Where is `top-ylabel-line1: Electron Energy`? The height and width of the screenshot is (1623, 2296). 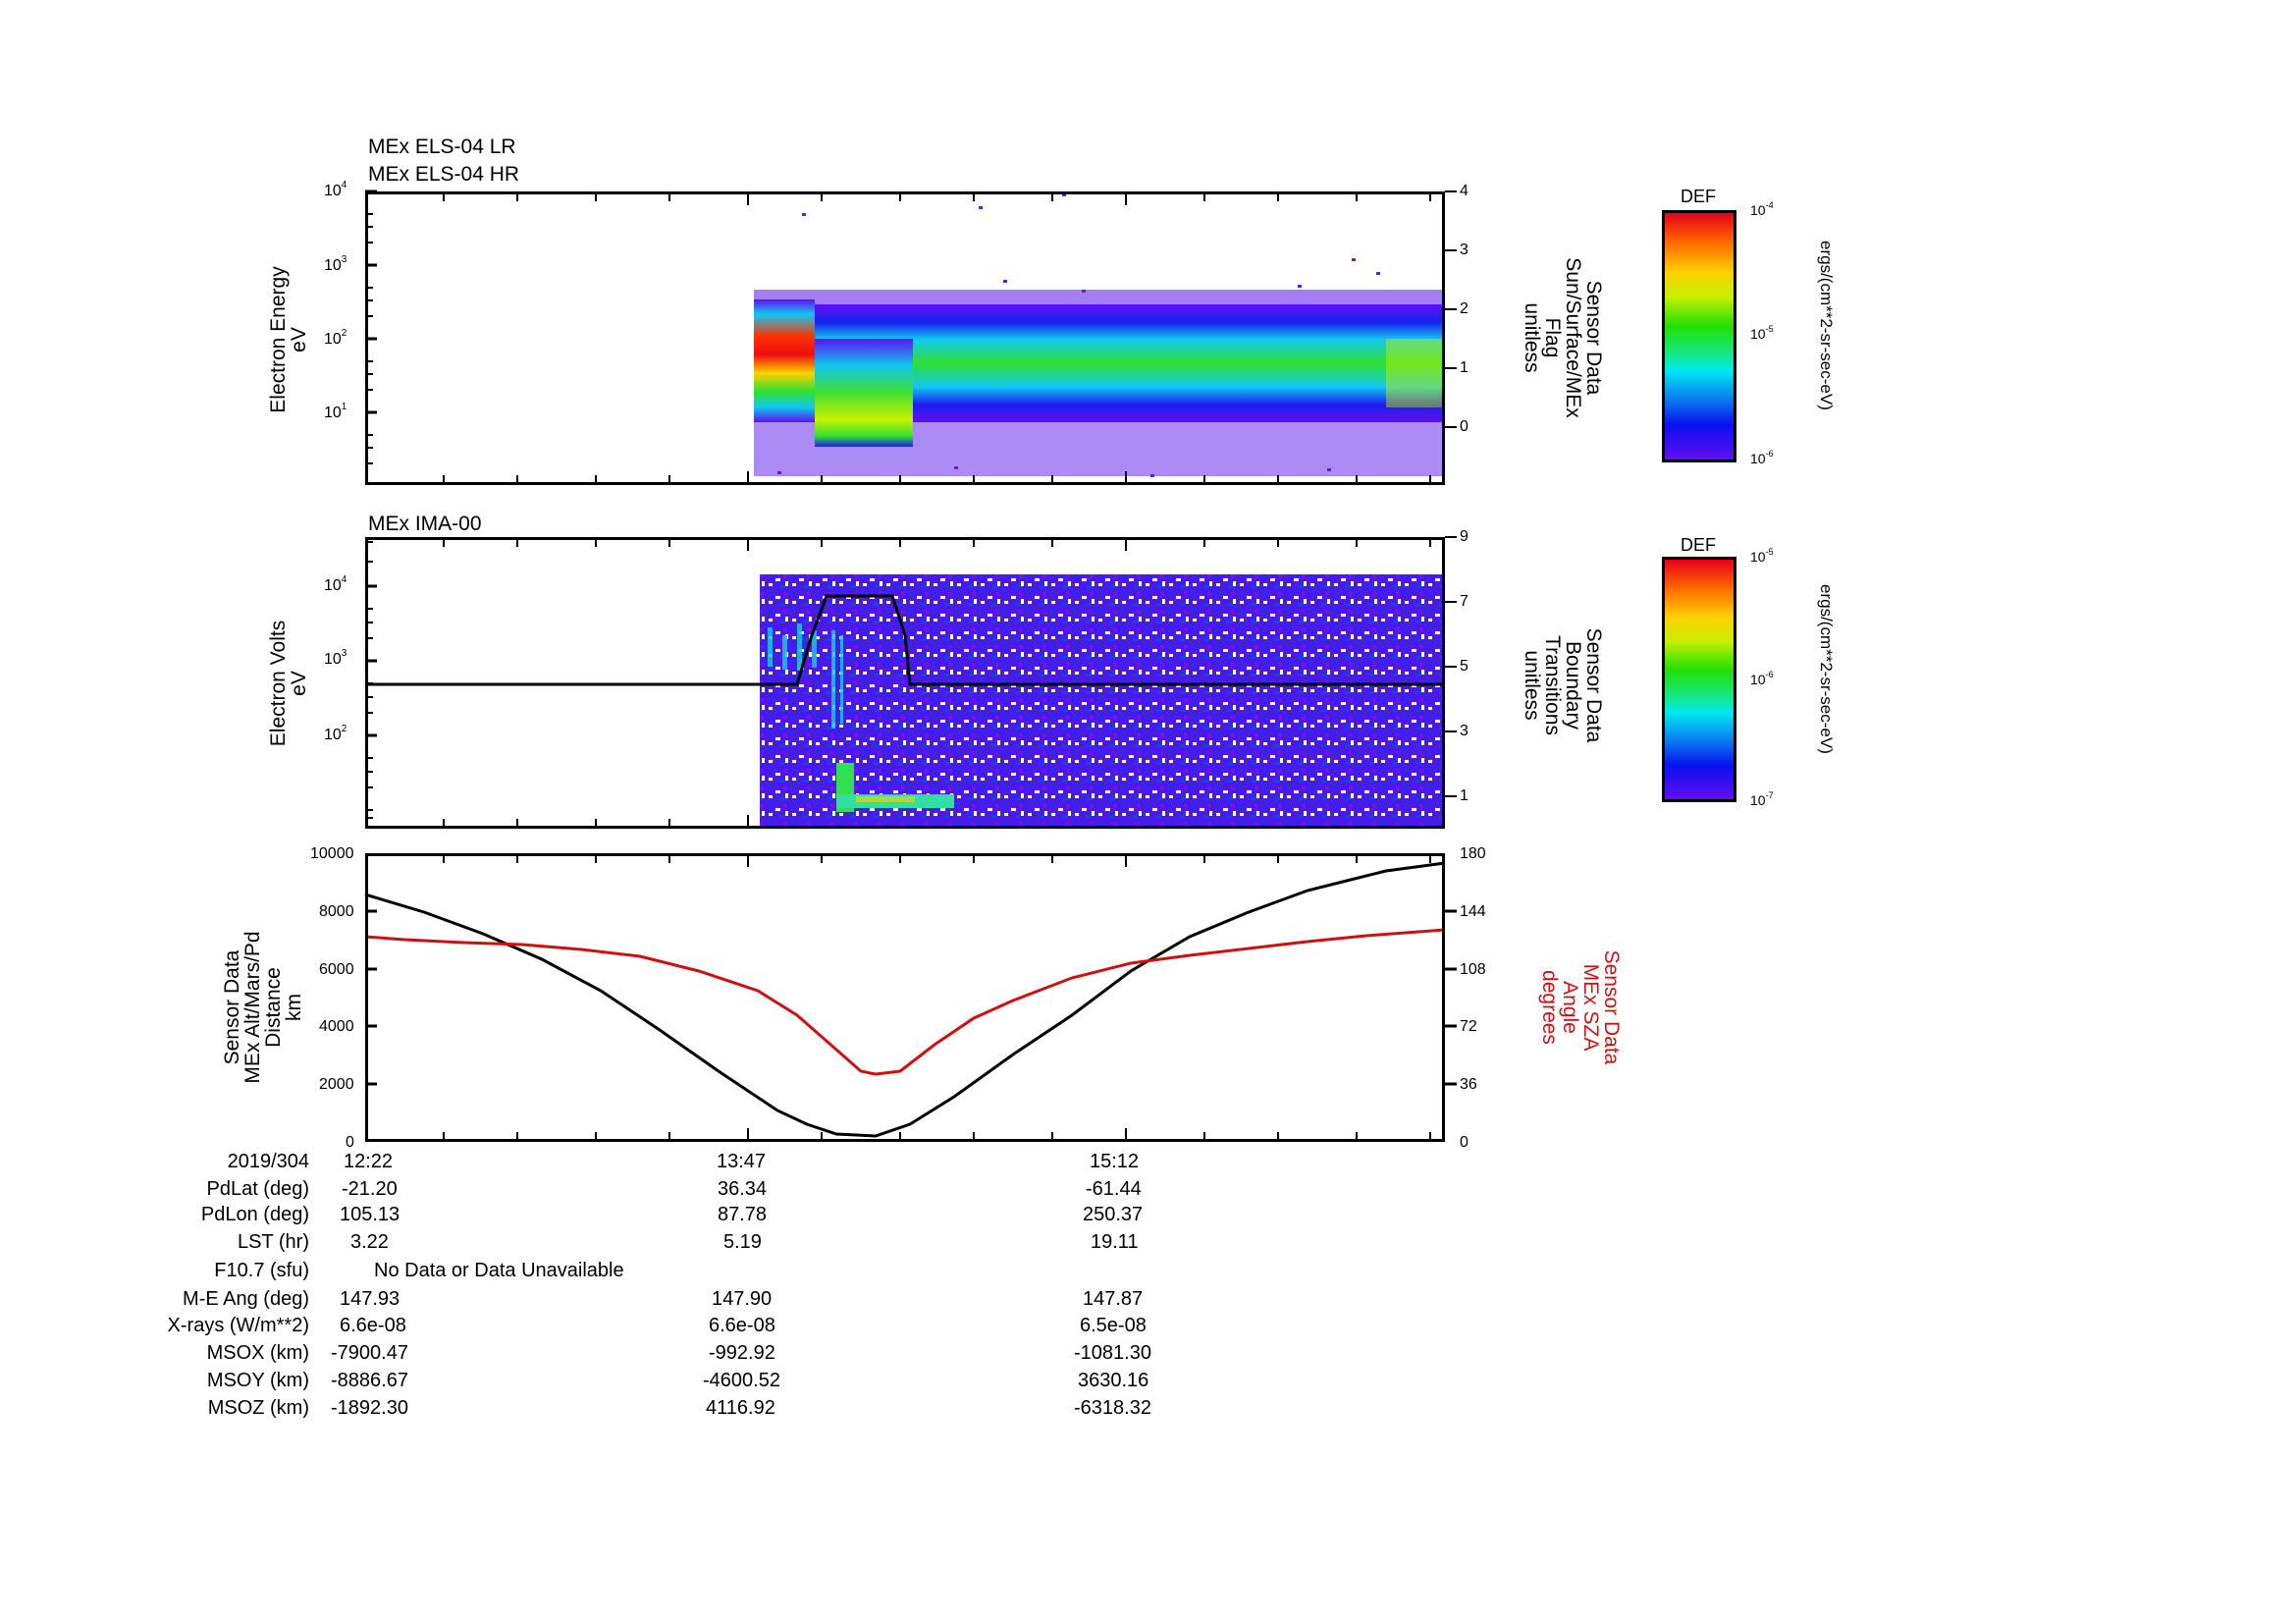
top-ylabel-line1: Electron Energy is located at coordinates (278, 339).